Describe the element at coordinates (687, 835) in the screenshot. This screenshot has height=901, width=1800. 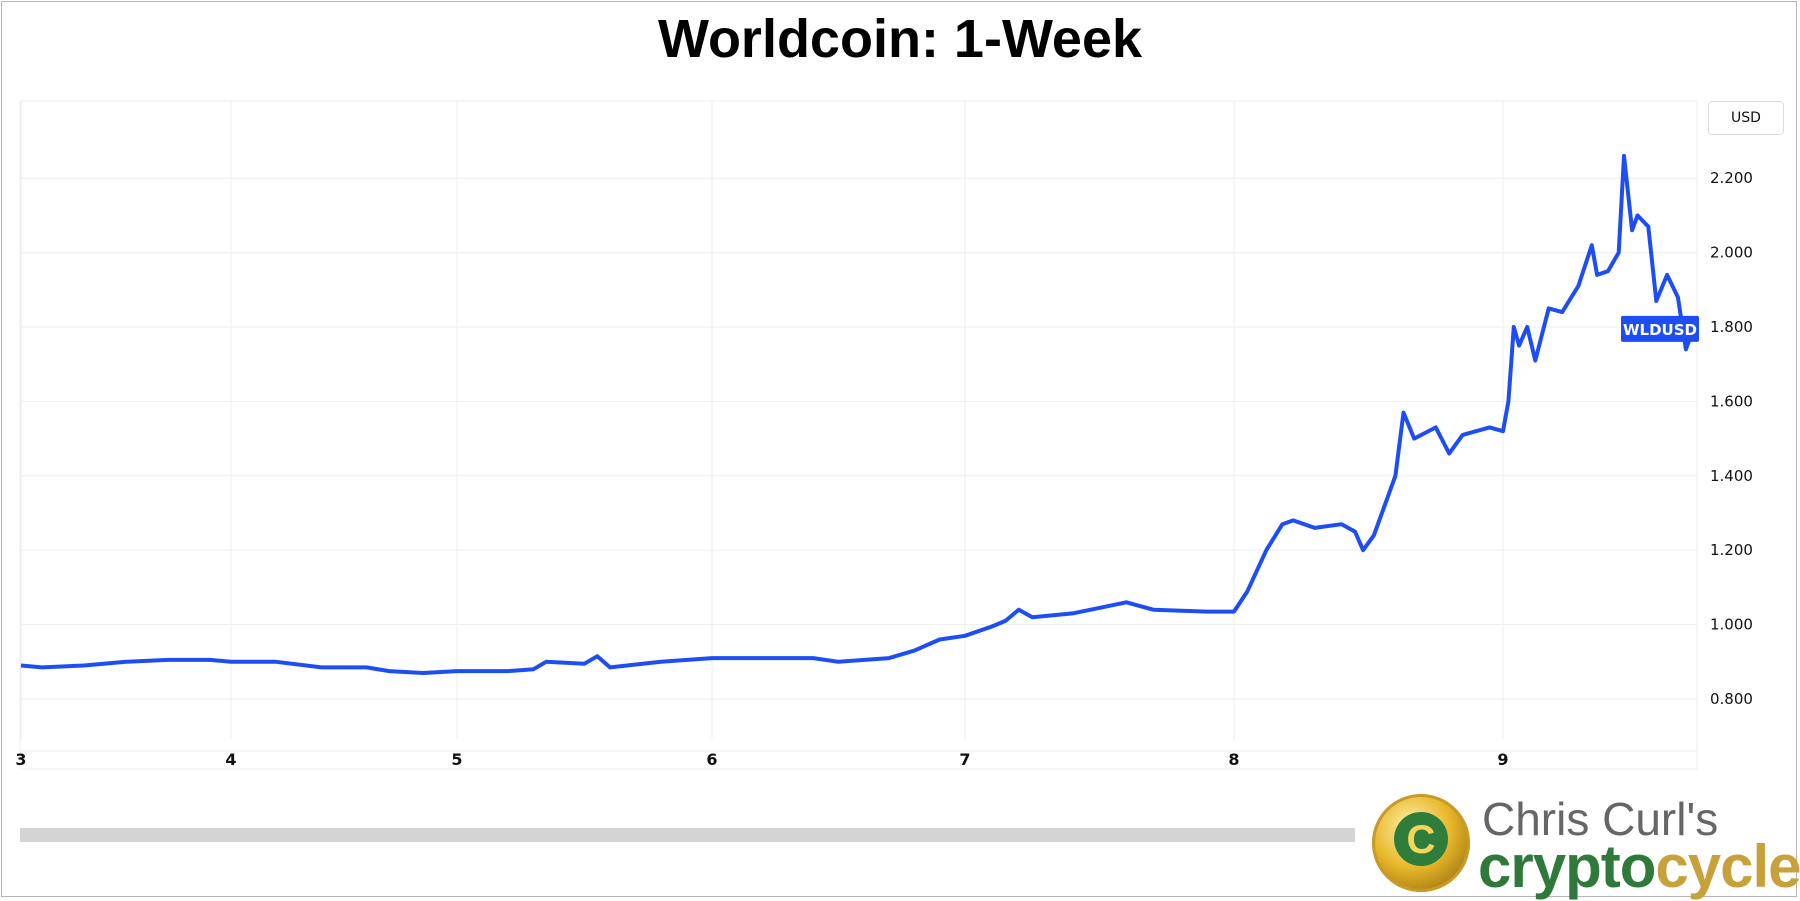
I see `time-scrollbar` at that location.